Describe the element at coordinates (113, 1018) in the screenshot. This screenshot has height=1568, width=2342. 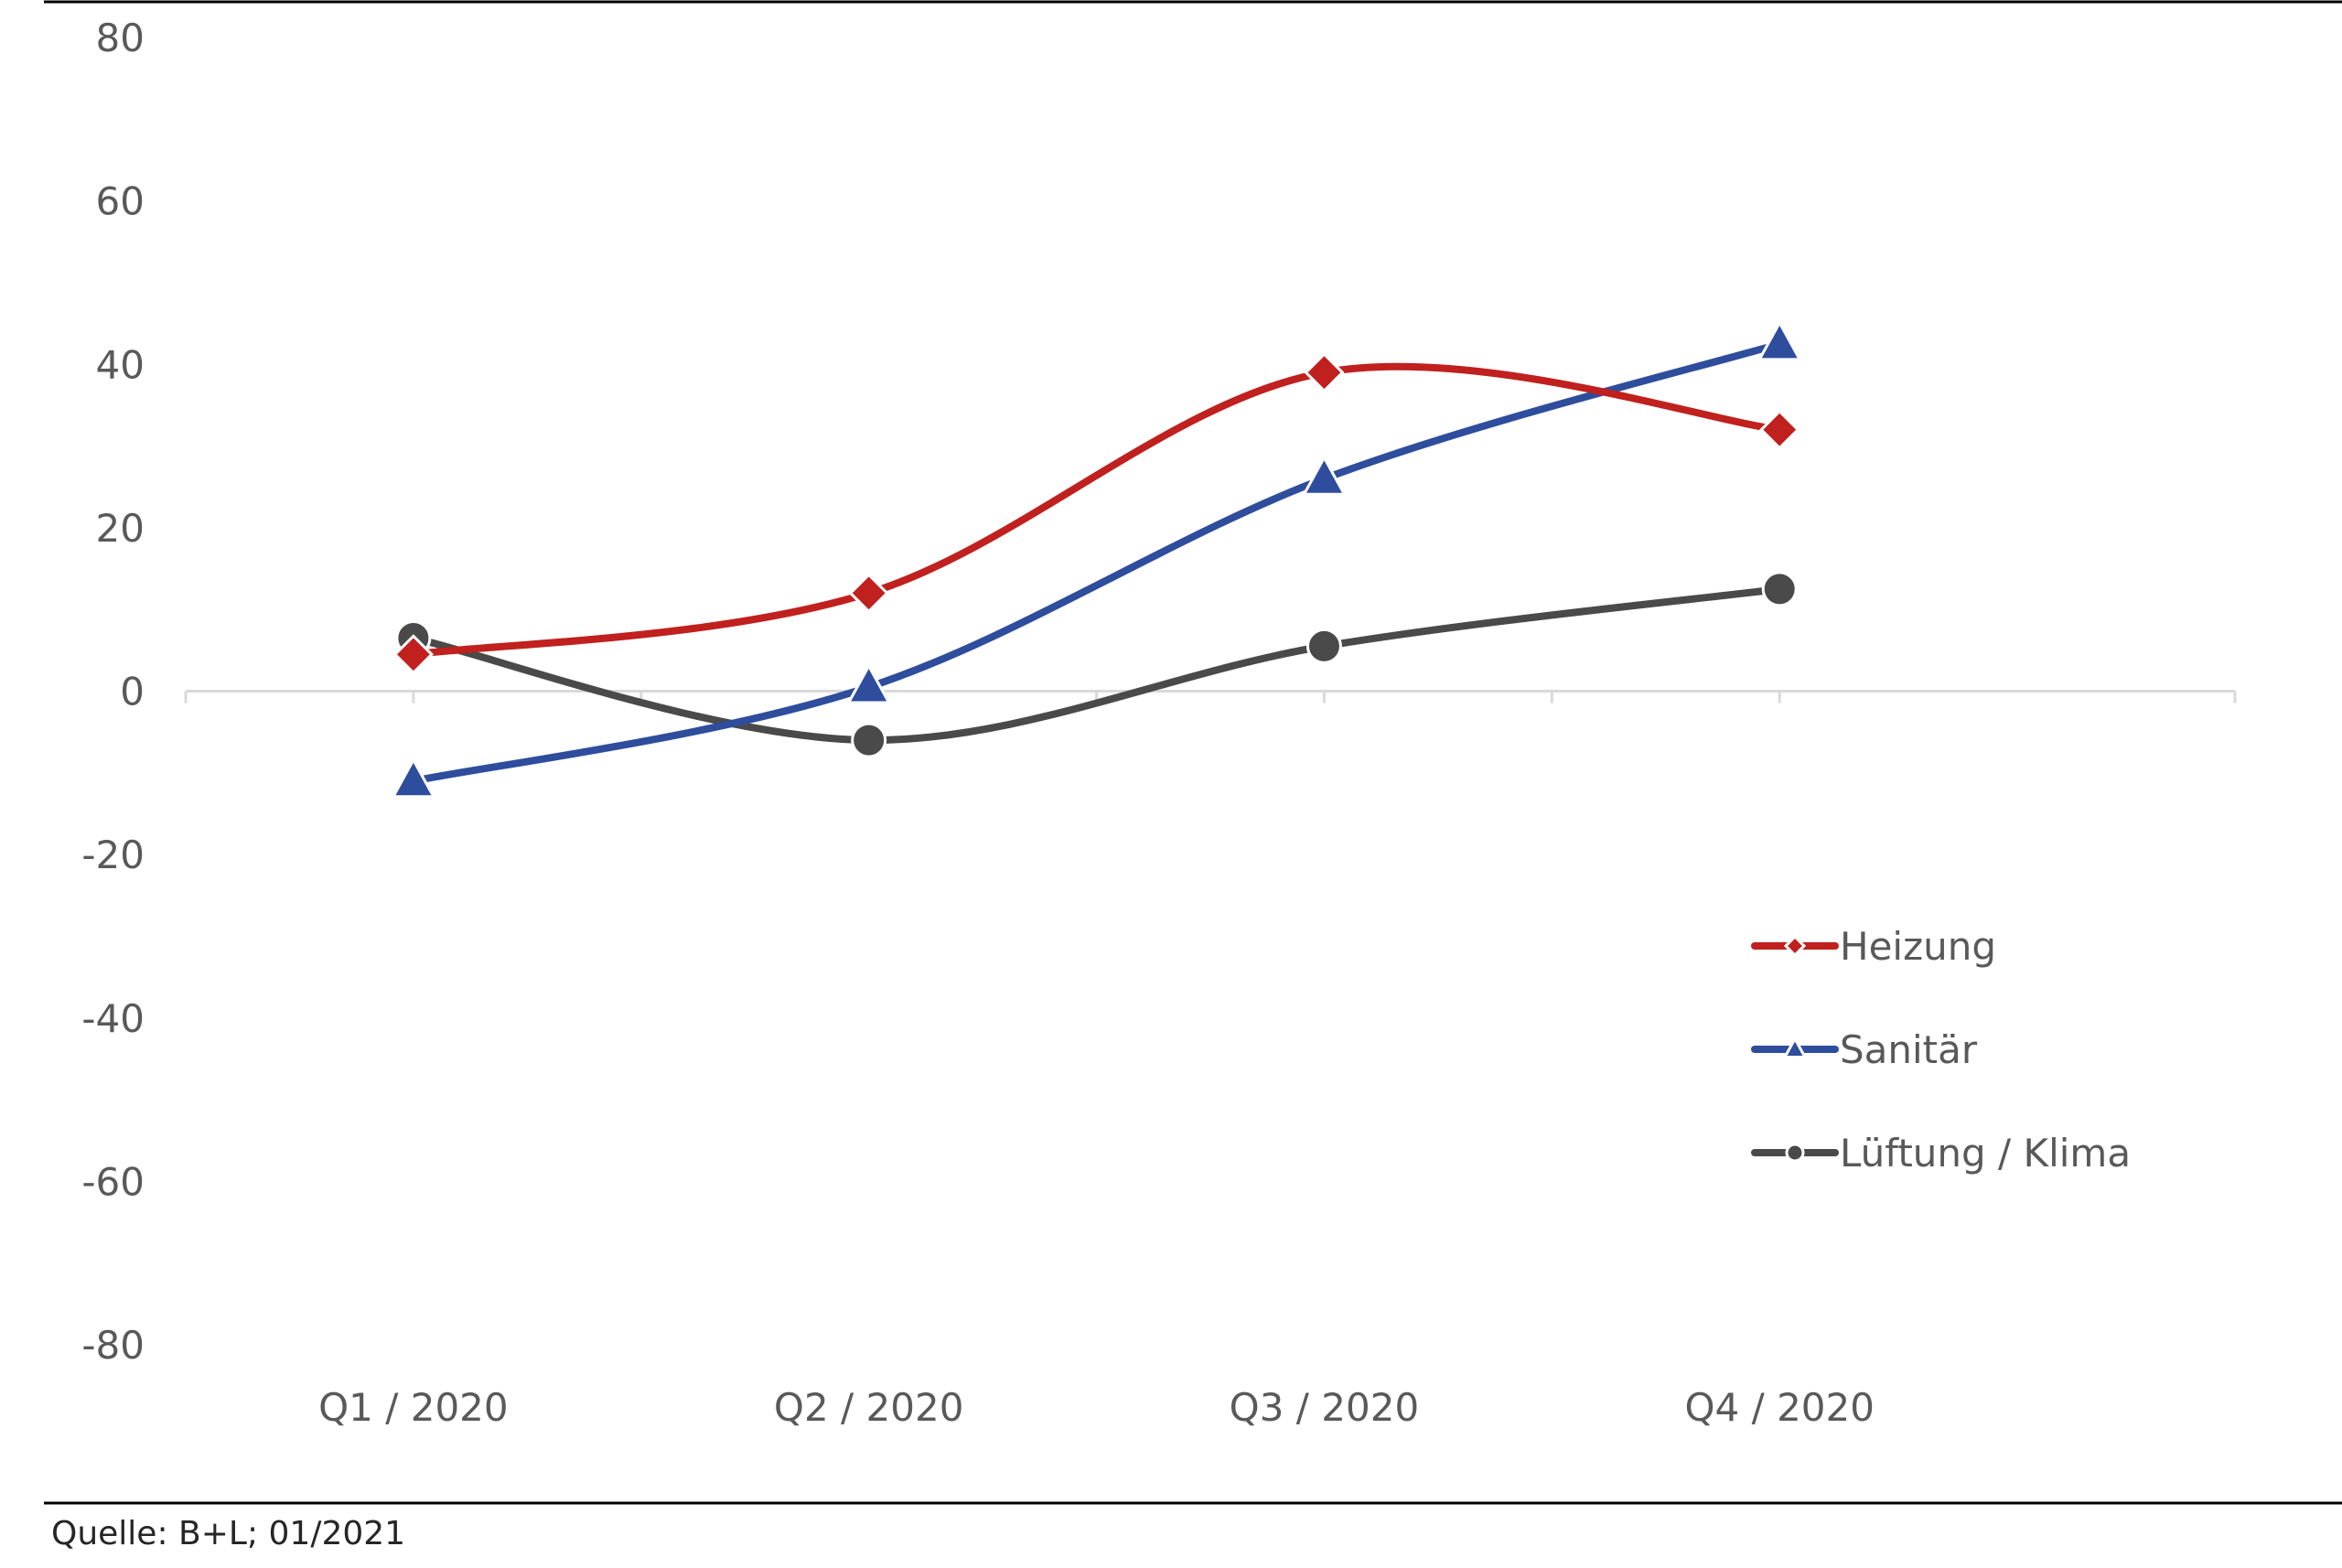
I see `y-tick-label: -40` at that location.